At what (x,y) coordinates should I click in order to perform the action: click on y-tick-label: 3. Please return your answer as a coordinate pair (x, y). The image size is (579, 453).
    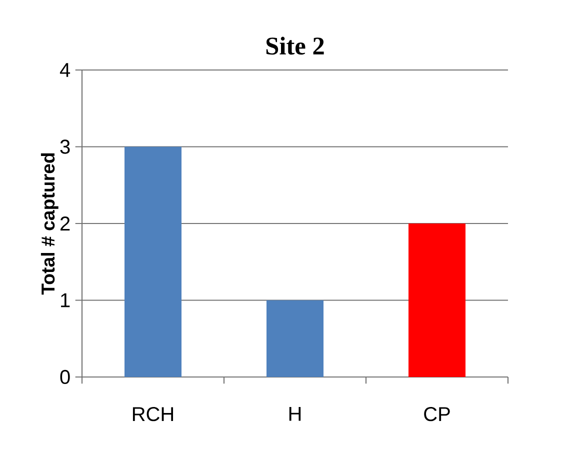
    Looking at the image, I should click on (65, 147).